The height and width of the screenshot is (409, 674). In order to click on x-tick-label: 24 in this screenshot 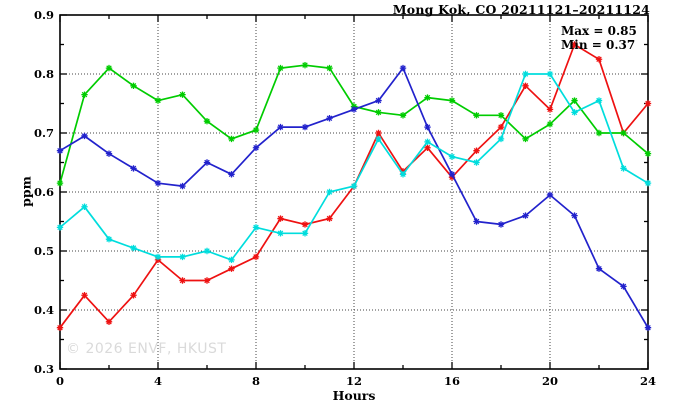, I will do `click(648, 381)`.